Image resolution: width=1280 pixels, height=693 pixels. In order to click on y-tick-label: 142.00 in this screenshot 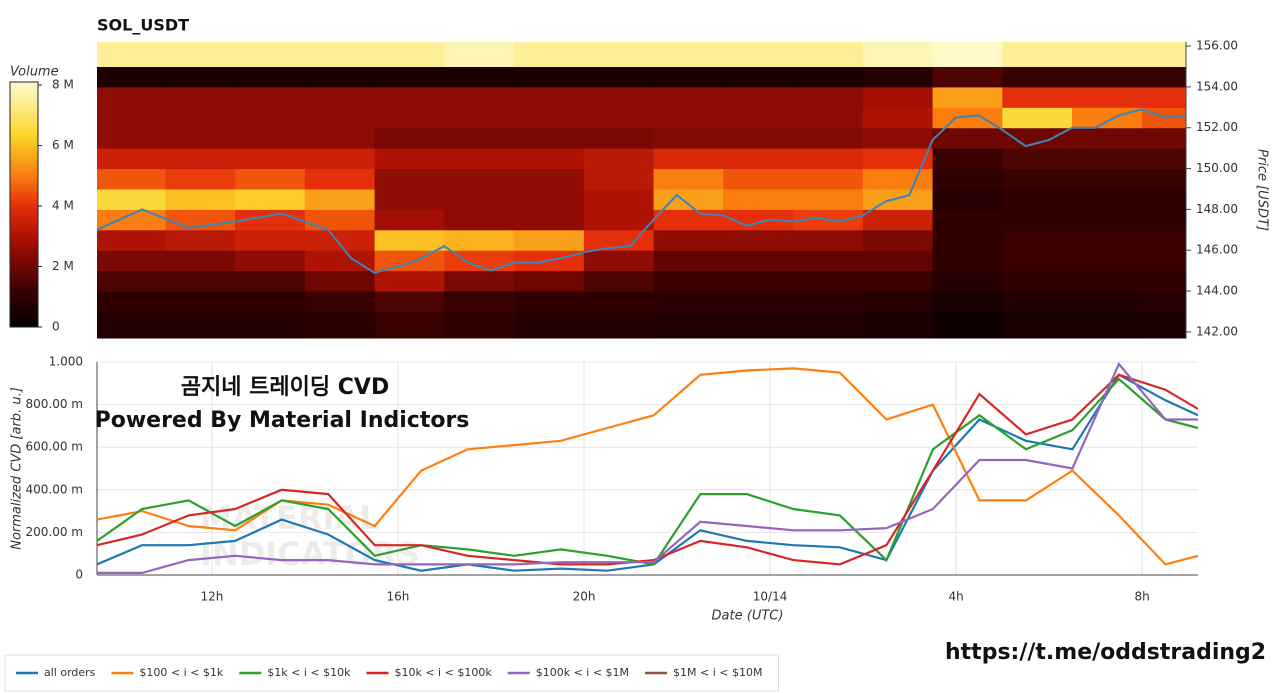, I will do `click(1217, 331)`.